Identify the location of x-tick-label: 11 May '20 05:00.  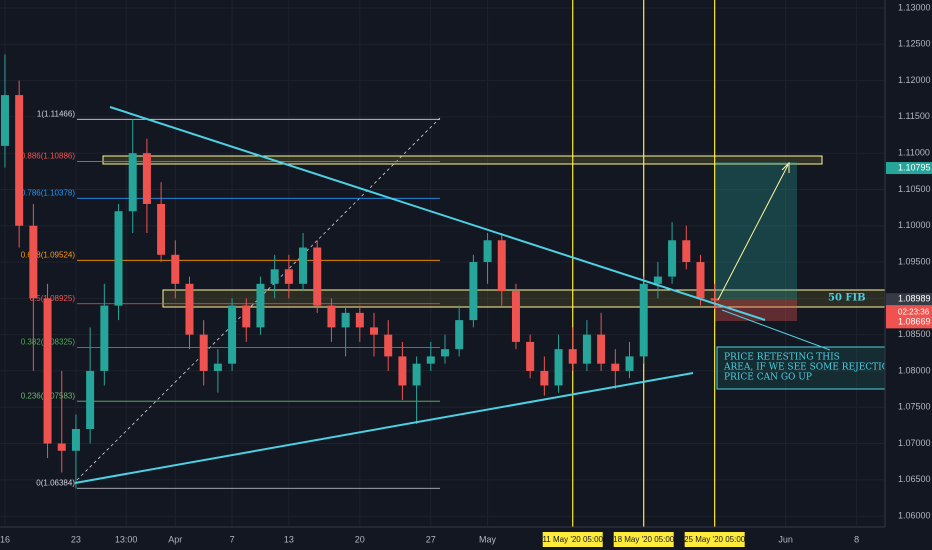
(572, 539).